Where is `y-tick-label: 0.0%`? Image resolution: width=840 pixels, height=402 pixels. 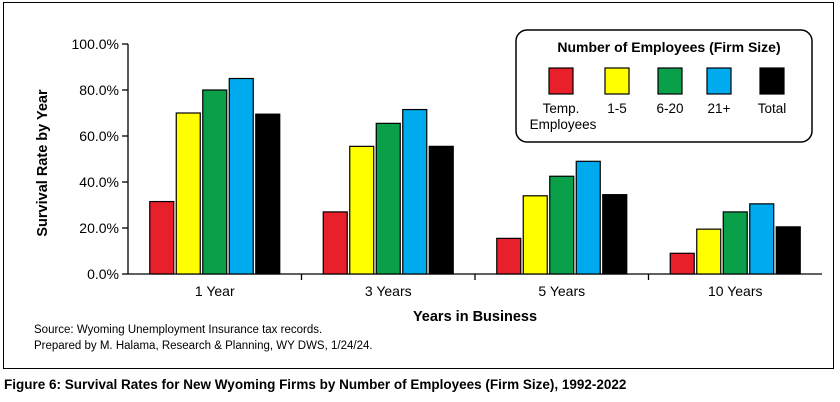 y-tick-label: 0.0% is located at coordinates (103, 274).